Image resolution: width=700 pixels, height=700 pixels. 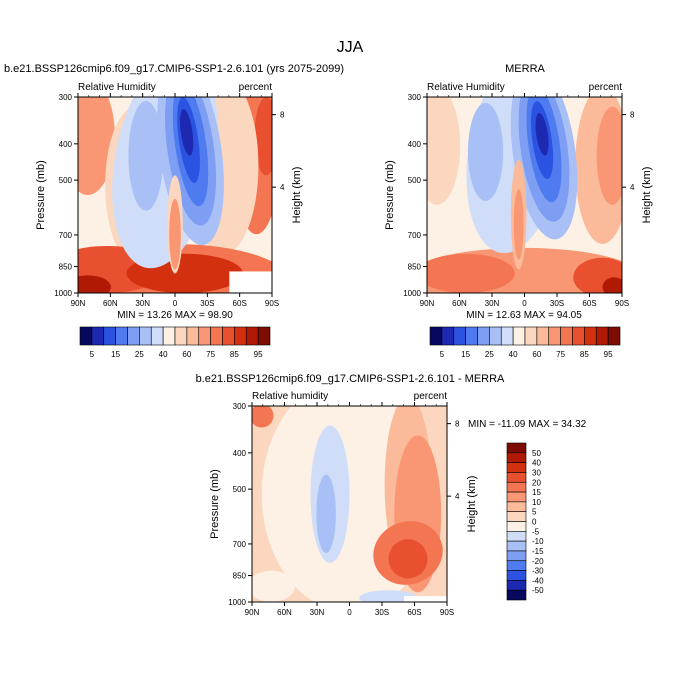 What do you see at coordinates (169, 200) in the screenshot?
I see `panel-model-ticks: 90N 60N 30N 0 30S 60S 90S 300 400 500 700 850 1000 8 4` at bounding box center [169, 200].